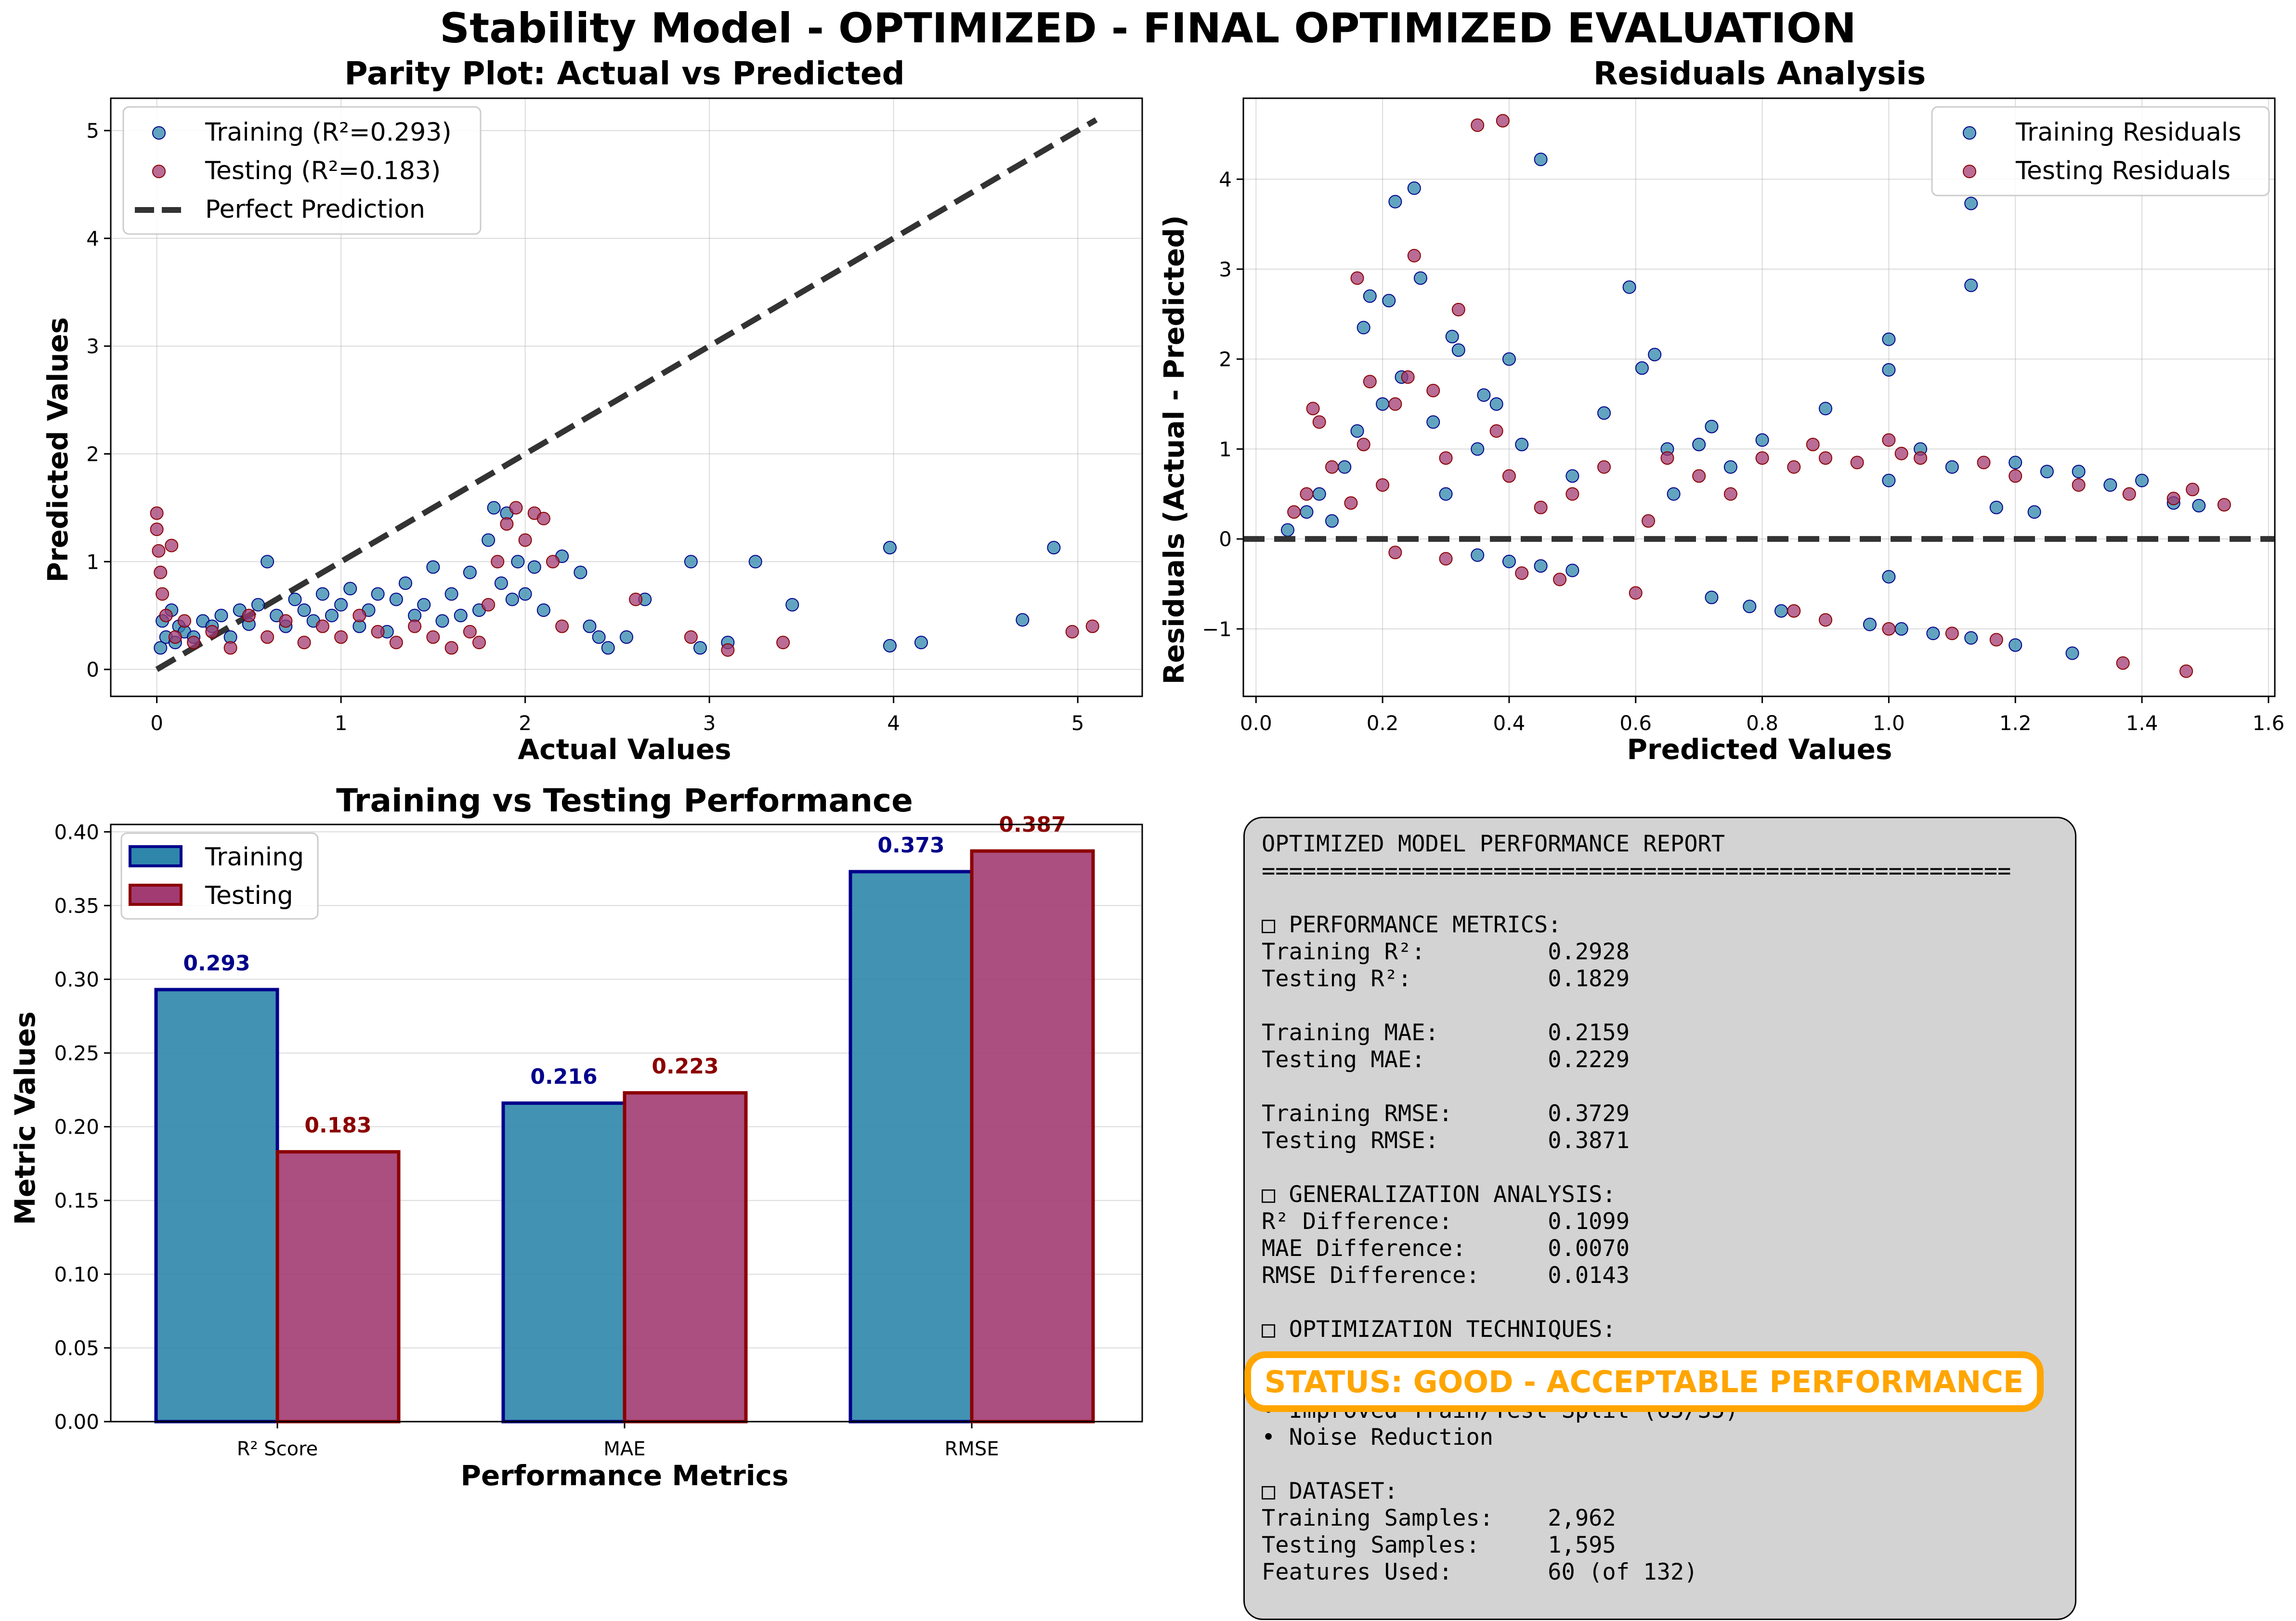 The height and width of the screenshot is (1621, 2296). I want to click on y-tick-label: 1, so click(1225, 449).